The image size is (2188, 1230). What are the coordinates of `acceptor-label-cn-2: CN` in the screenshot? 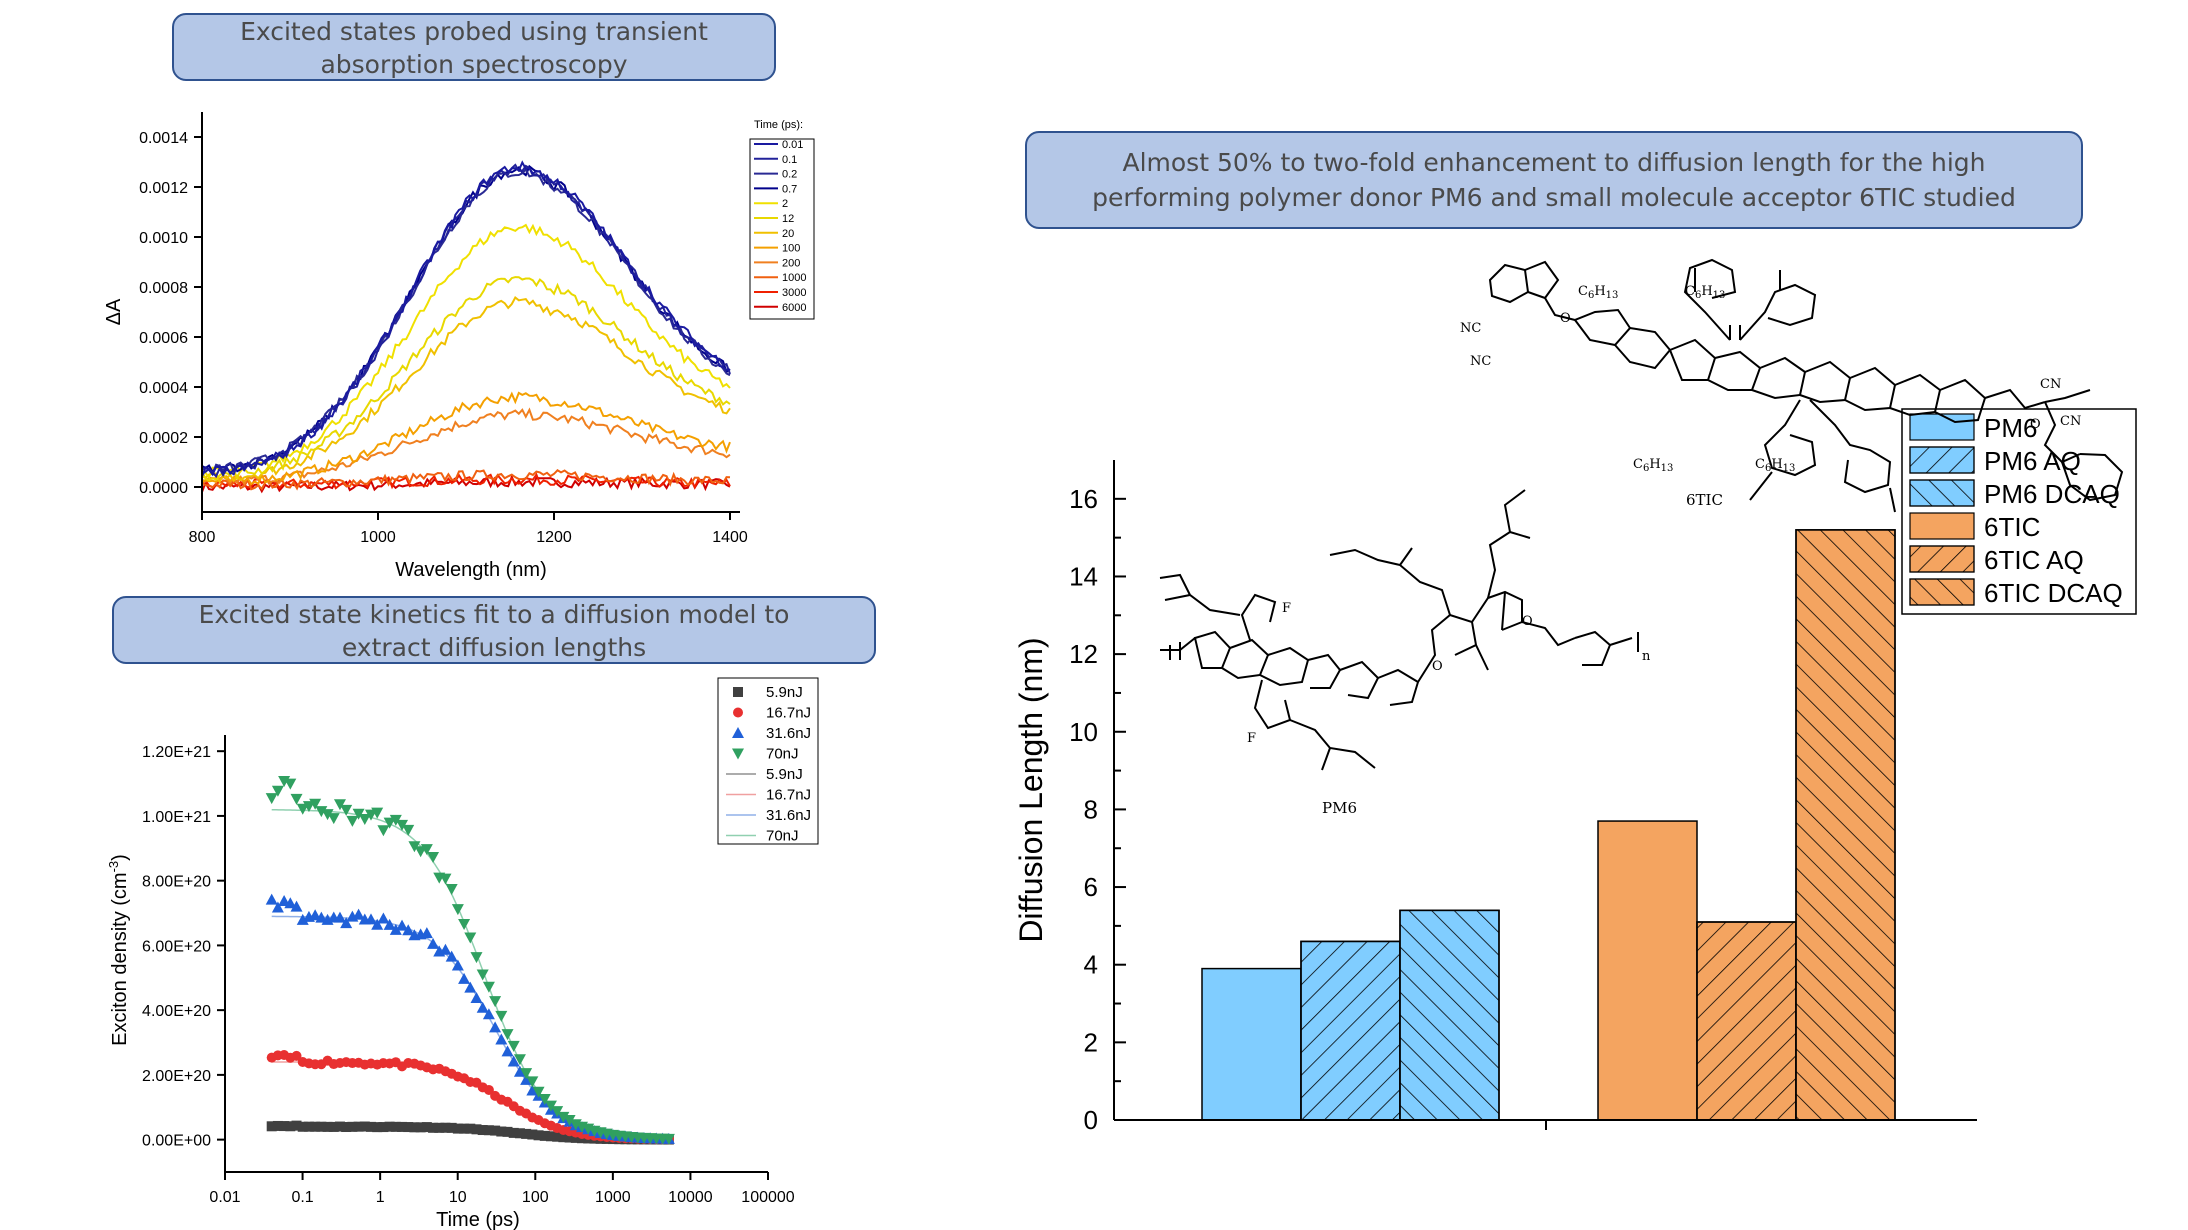 It's located at (2070, 421).